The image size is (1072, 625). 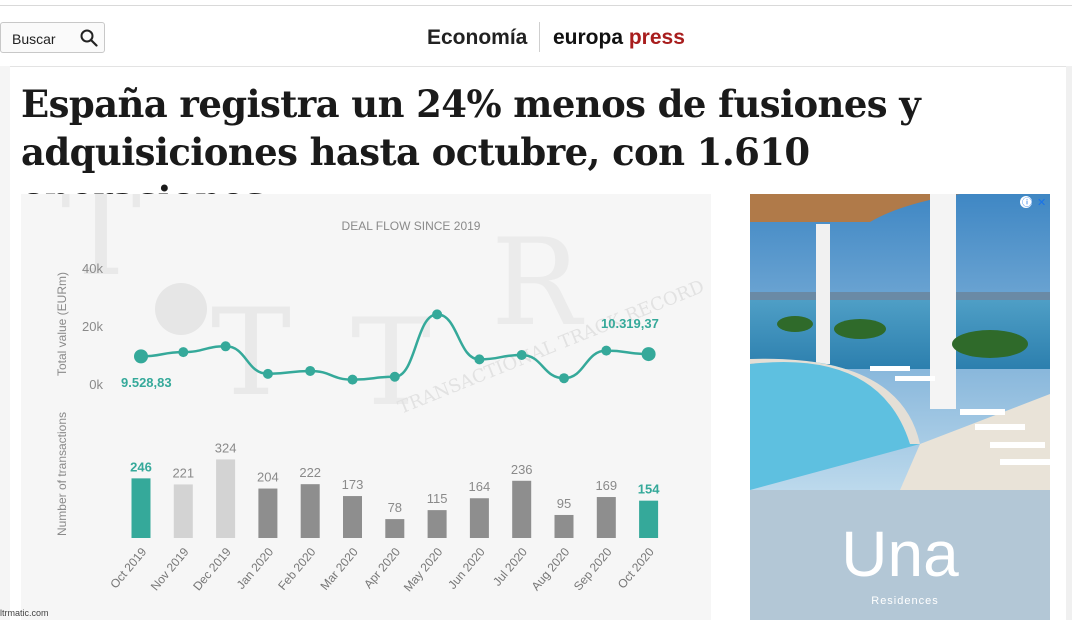 What do you see at coordinates (510, 567) in the screenshot?
I see `x-tick-label: Jul 2020` at bounding box center [510, 567].